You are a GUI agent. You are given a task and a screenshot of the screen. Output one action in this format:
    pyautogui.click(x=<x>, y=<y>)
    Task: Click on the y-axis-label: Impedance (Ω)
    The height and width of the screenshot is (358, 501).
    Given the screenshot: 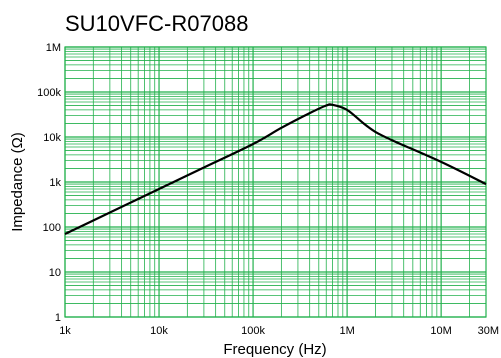 What is the action you would take?
    pyautogui.click(x=17, y=182)
    